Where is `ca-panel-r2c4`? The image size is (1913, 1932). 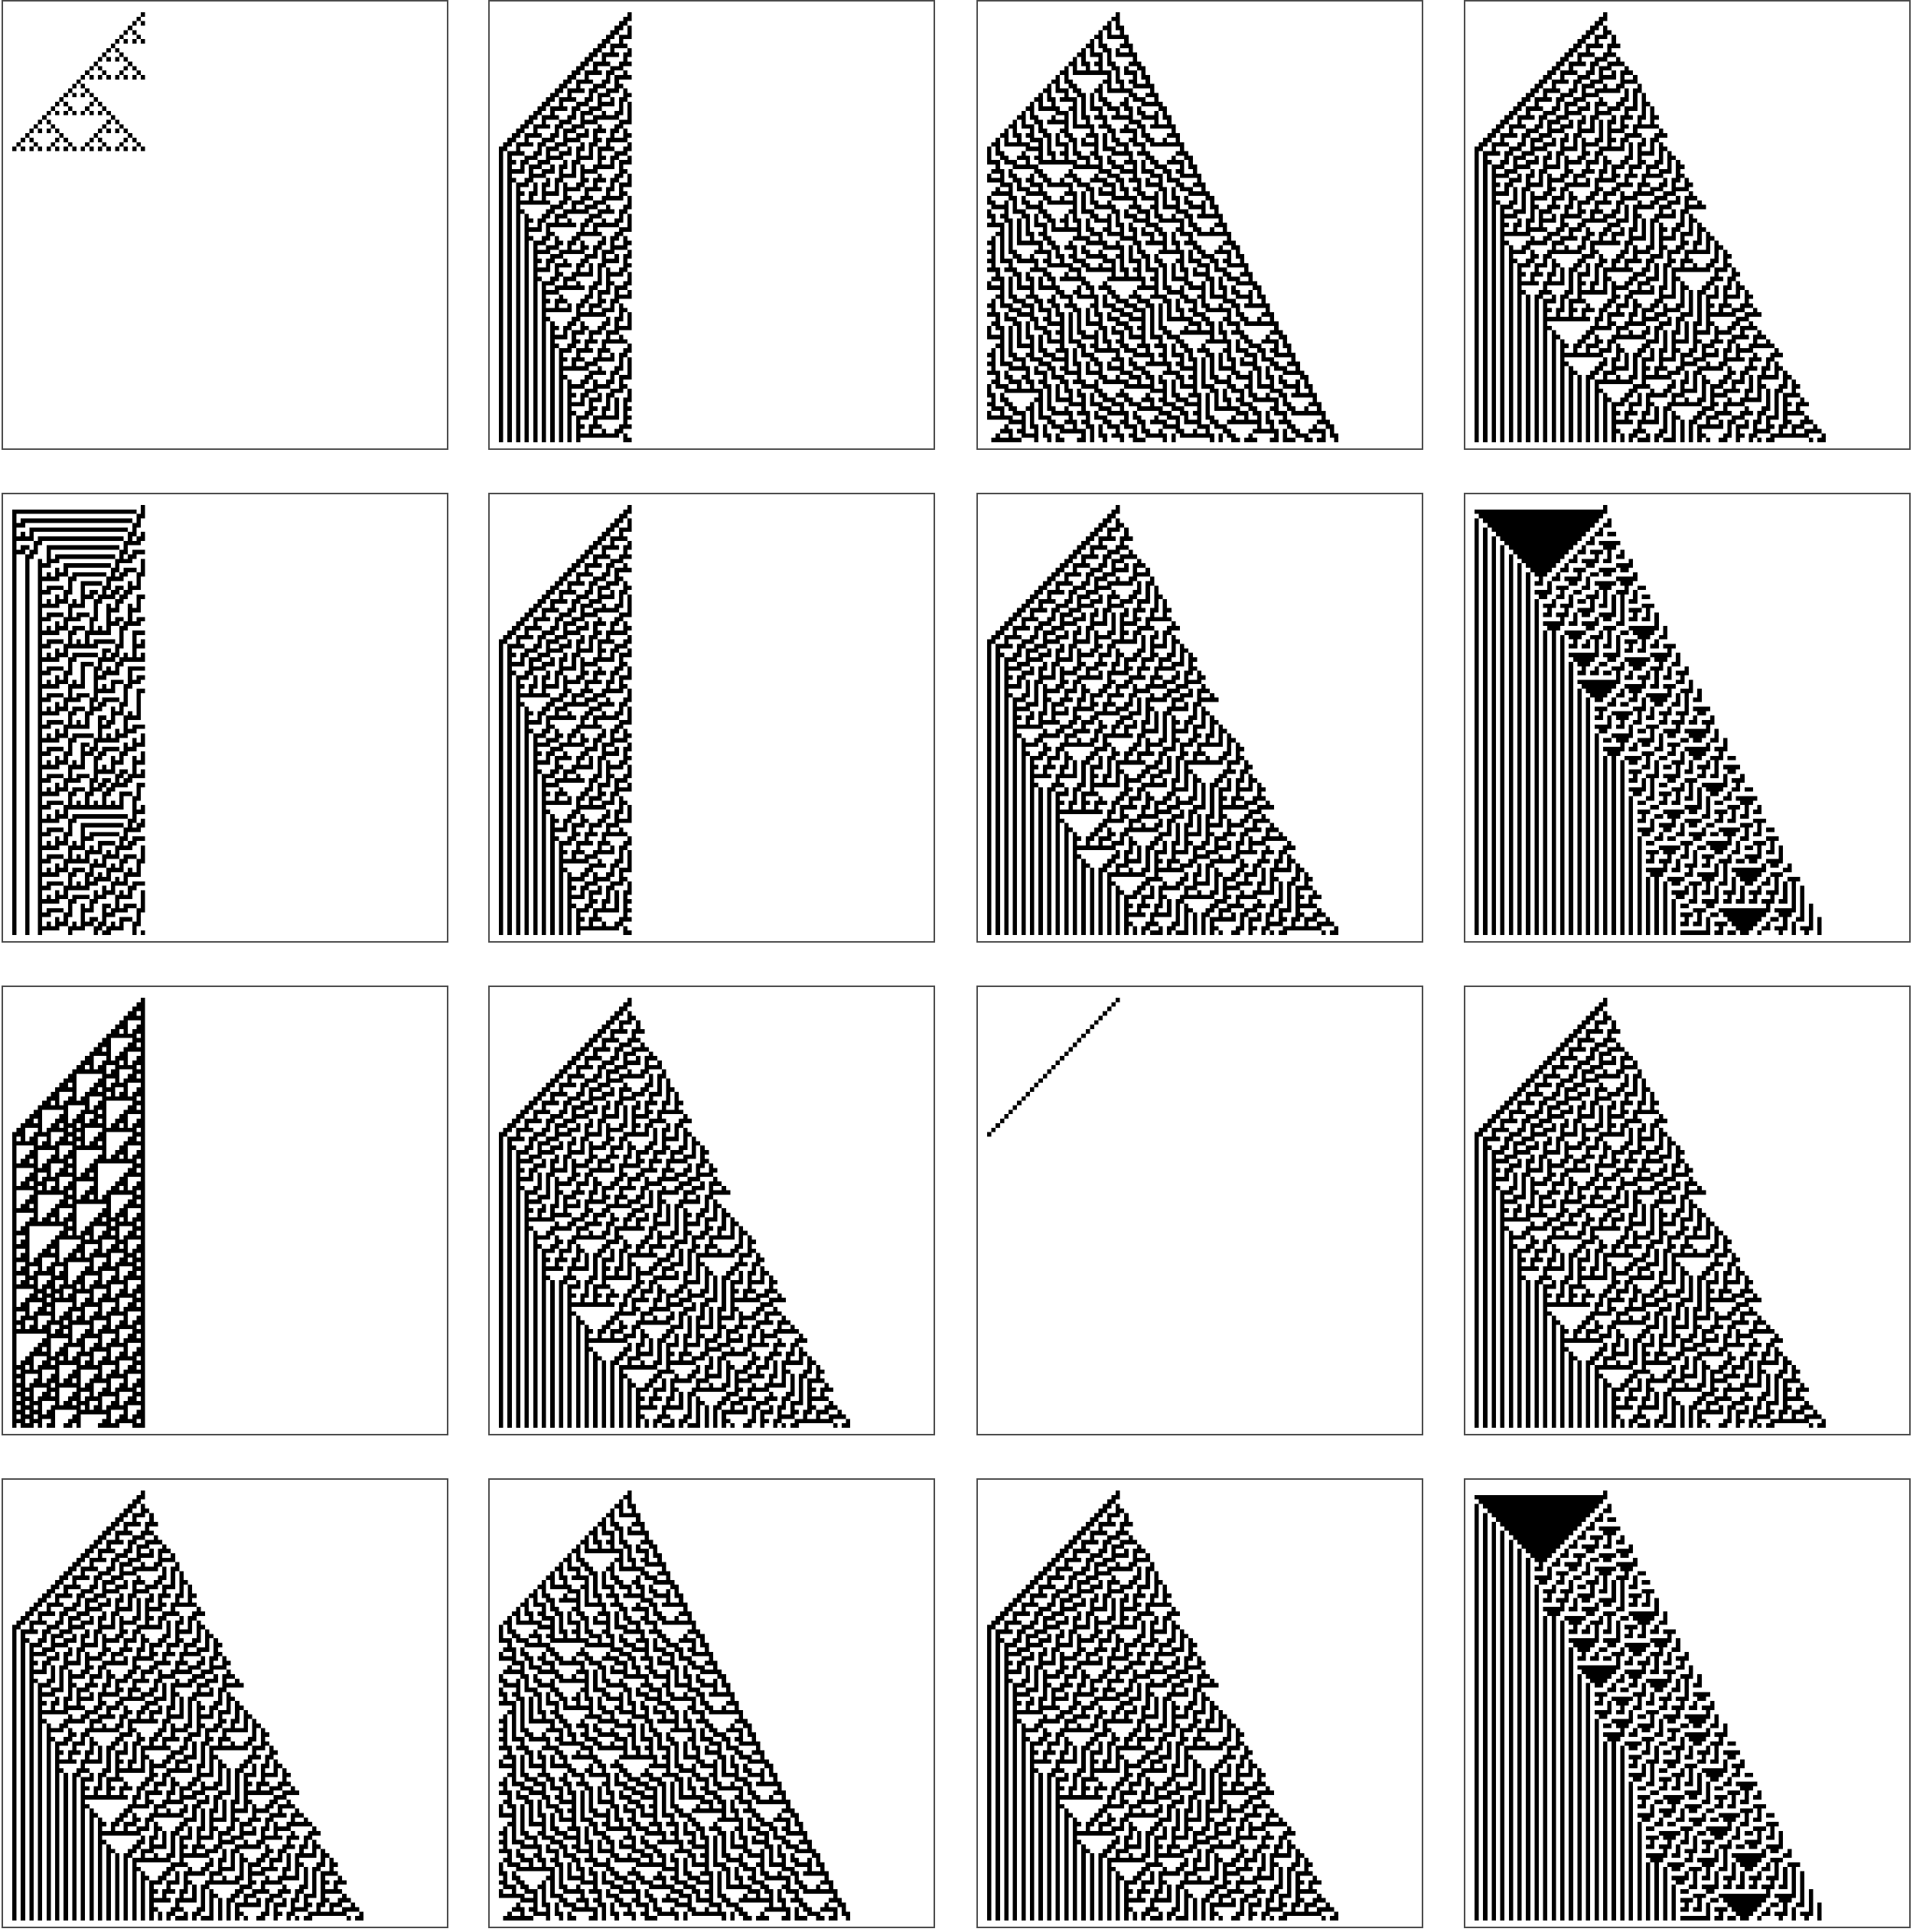 ca-panel-r2c4 is located at coordinates (1687, 718).